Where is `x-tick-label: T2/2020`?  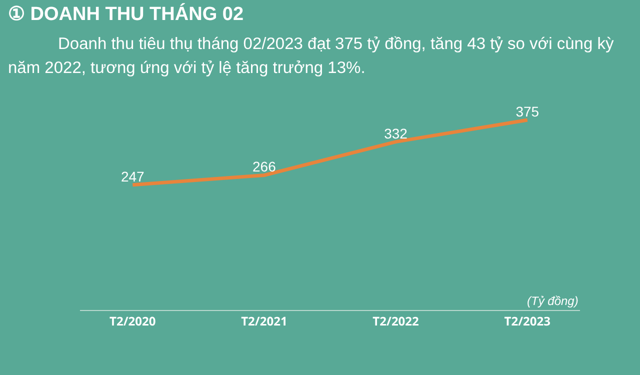 x-tick-label: T2/2020 is located at coordinates (133, 321).